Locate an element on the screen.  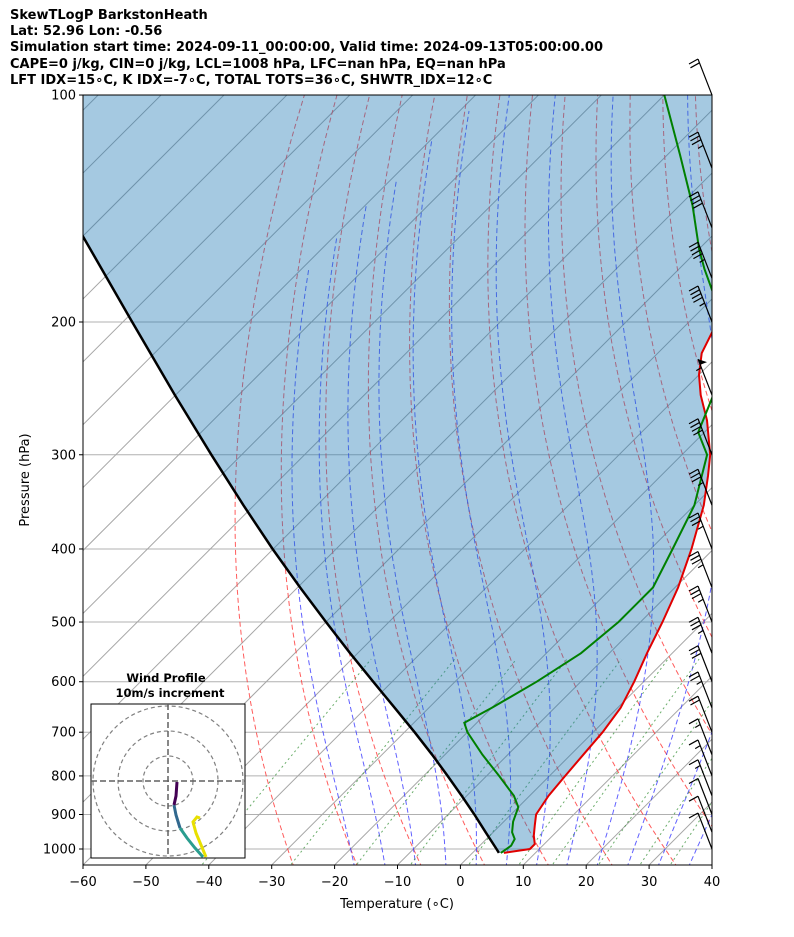
y-tick-label: 100 is located at coordinates (63, 96).